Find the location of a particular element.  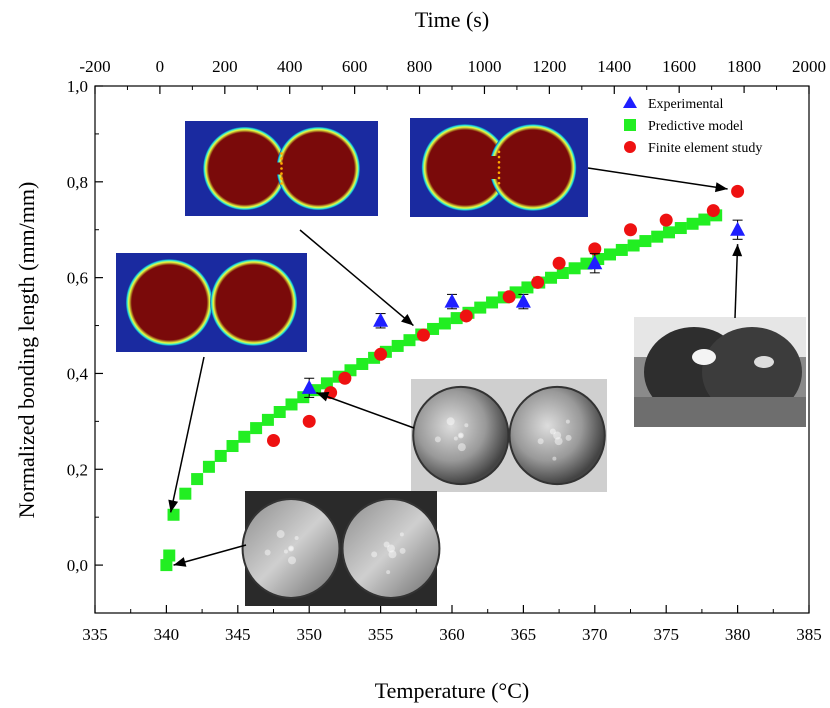

y-tick-label: 0,8 is located at coordinates (77, 182).